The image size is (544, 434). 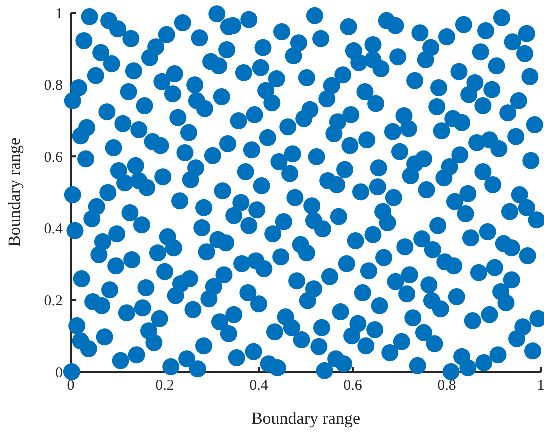 What do you see at coordinates (53, 86) in the screenshot?
I see `y-tick-label: 0.8` at bounding box center [53, 86].